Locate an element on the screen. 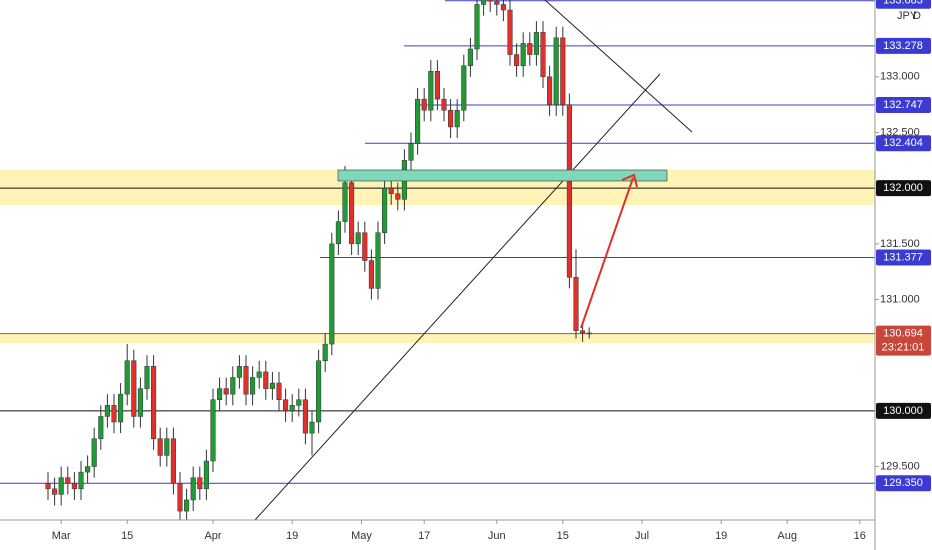  y-tick-label: 133.000 is located at coordinates (900, 77).